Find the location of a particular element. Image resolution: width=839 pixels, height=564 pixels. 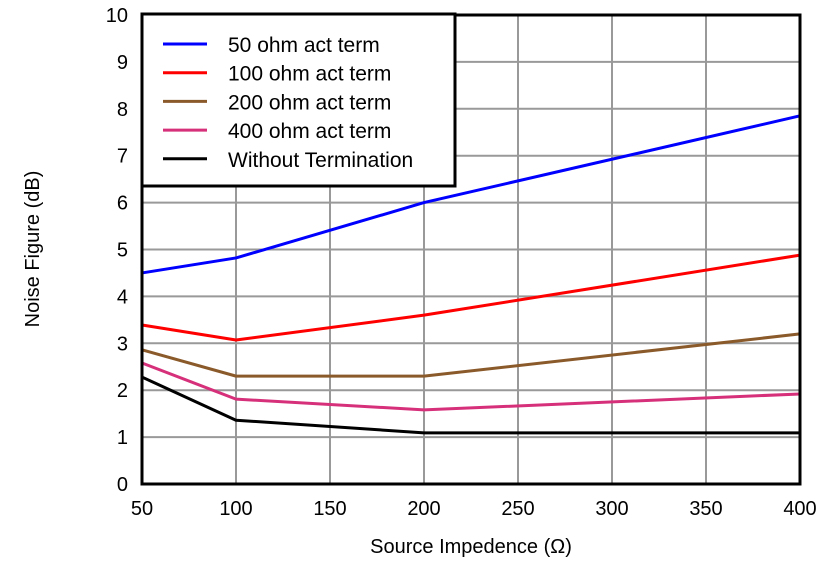

x-tick-label: 250 is located at coordinates (517, 509).